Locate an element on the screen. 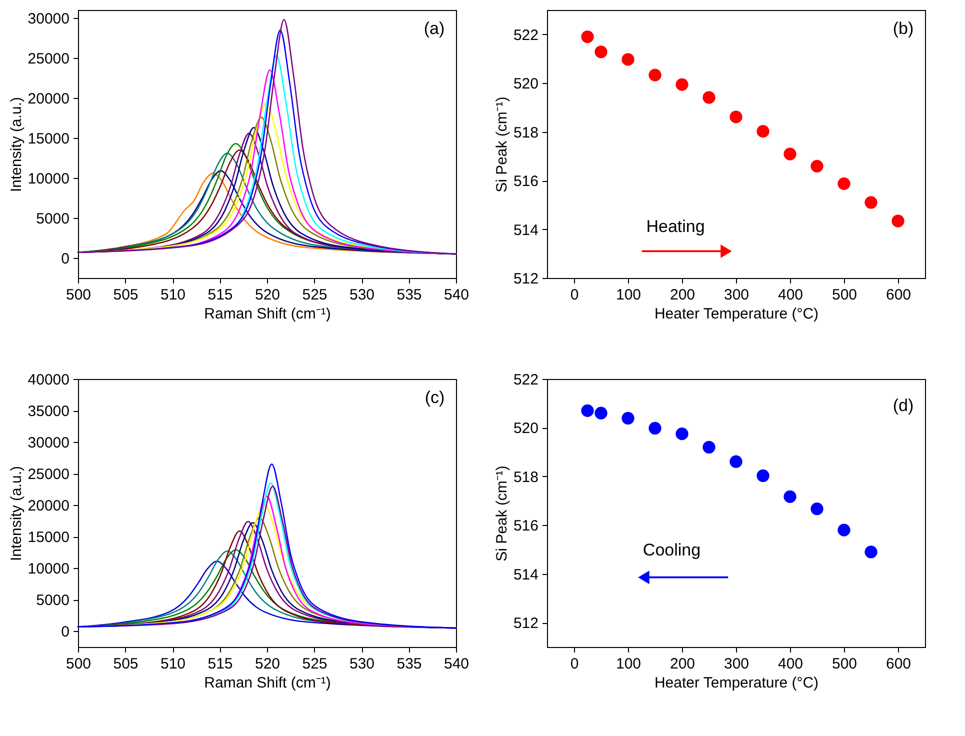 This screenshot has height=736, width=965. y-tick-label: 40000 is located at coordinates (49, 380).